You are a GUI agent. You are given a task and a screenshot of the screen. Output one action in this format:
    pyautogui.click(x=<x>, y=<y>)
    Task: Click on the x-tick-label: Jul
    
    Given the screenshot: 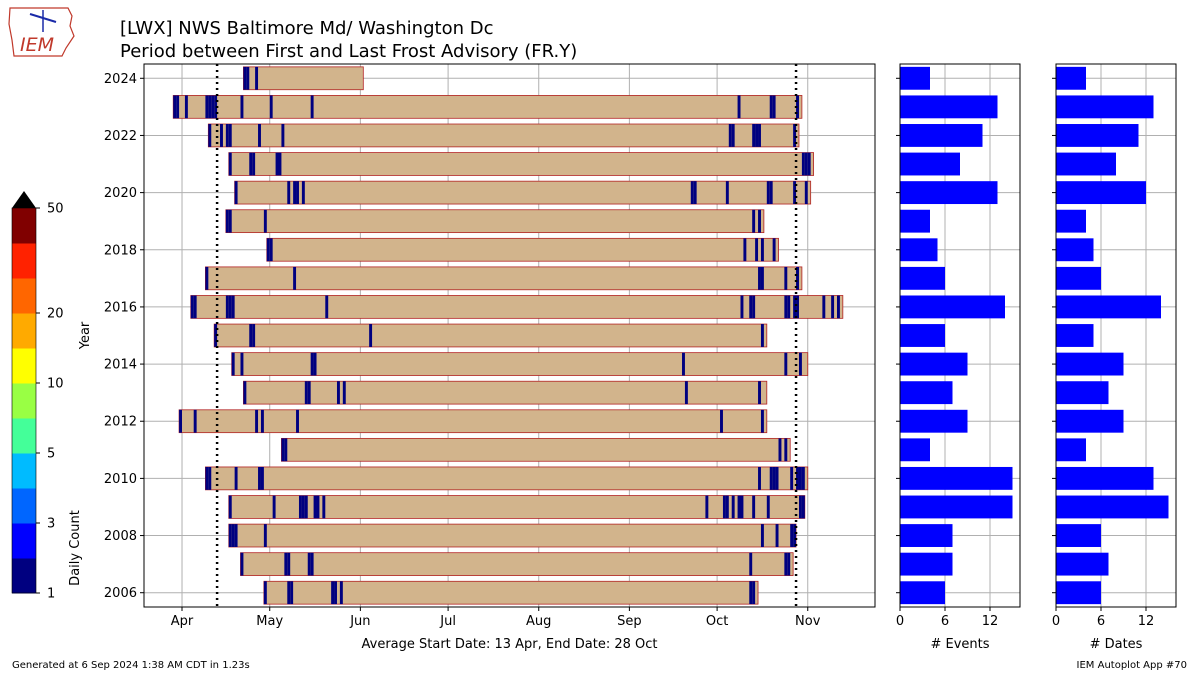 What is the action you would take?
    pyautogui.click(x=447, y=621)
    